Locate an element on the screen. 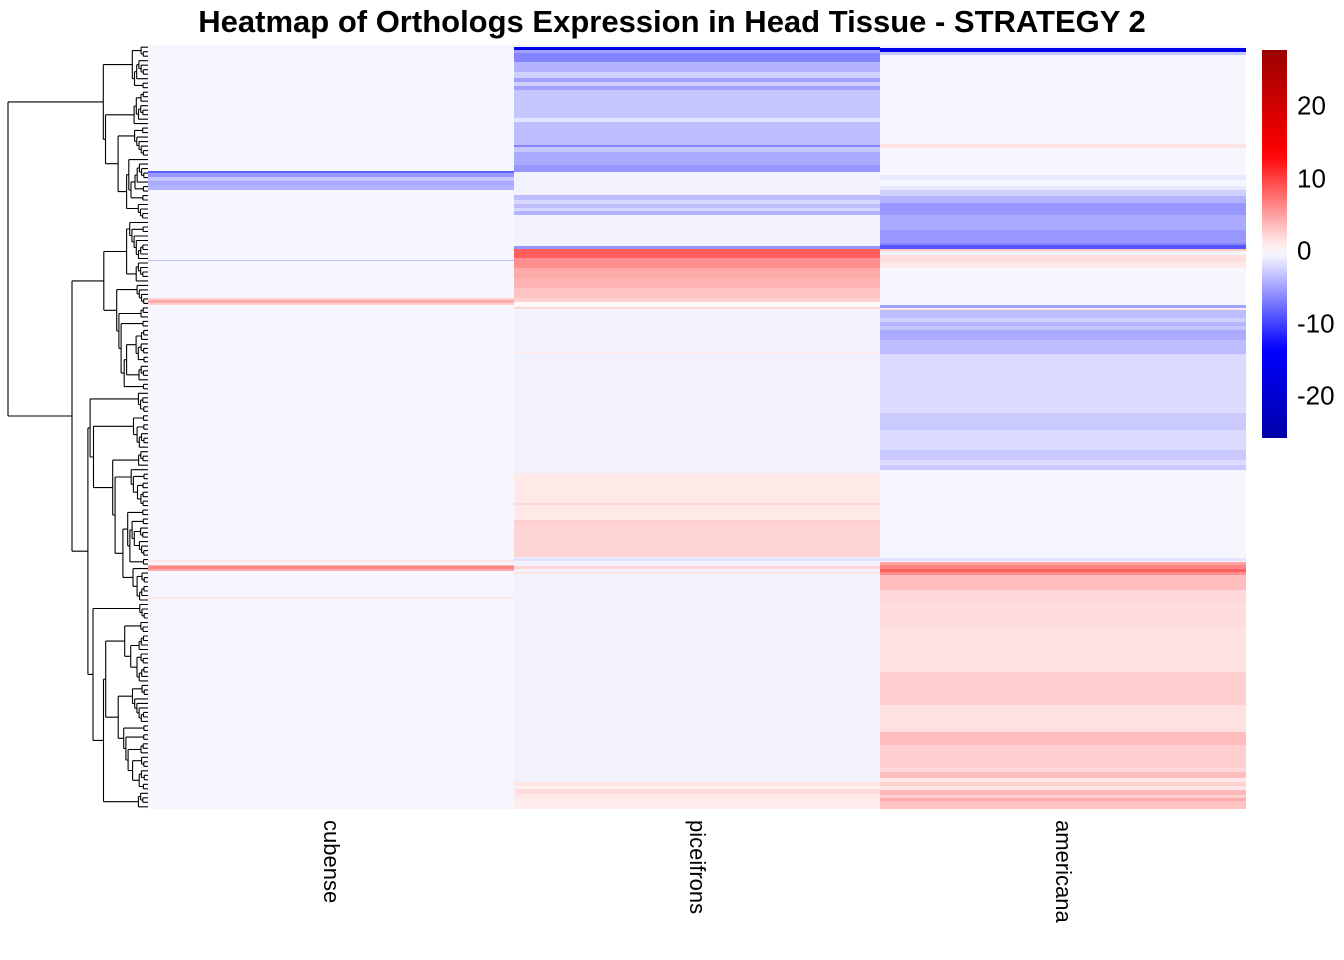 This screenshot has height=960, width=1344. legend-tick--10: -10 is located at coordinates (1316, 323).